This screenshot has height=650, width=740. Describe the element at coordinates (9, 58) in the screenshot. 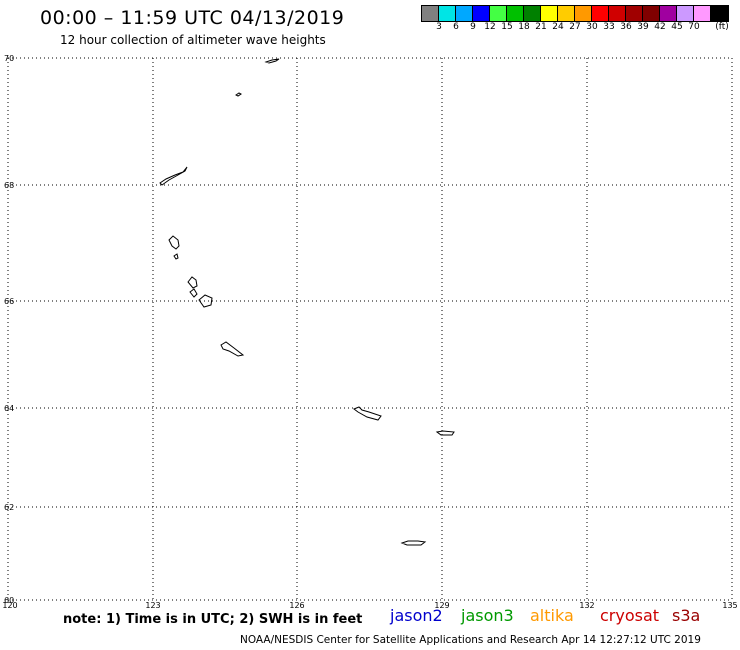

I see `latitude-label: 70` at that location.